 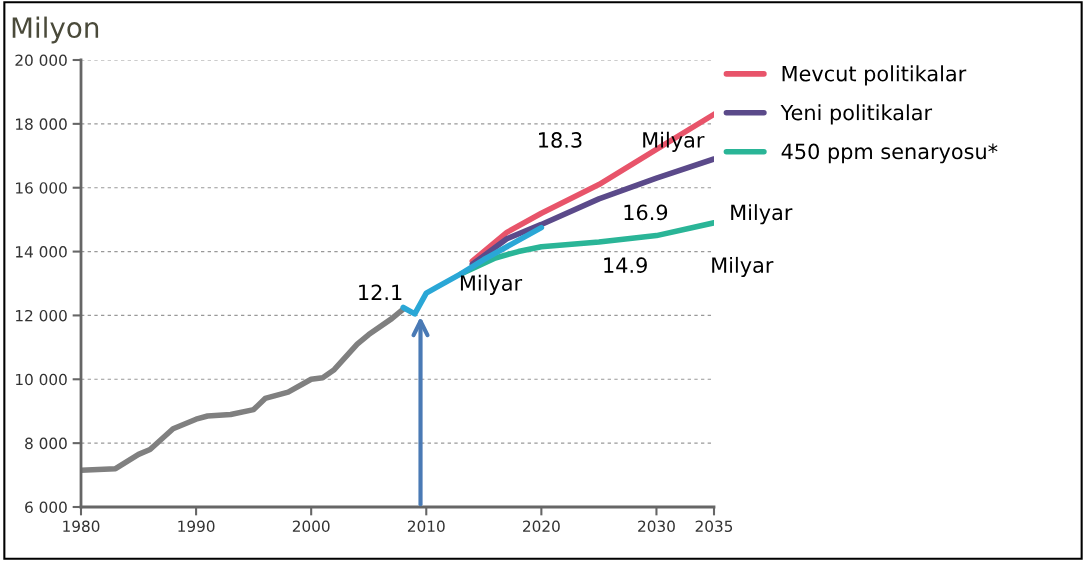 What do you see at coordinates (625, 265) in the screenshot?
I see `annotation: 14.9` at bounding box center [625, 265].